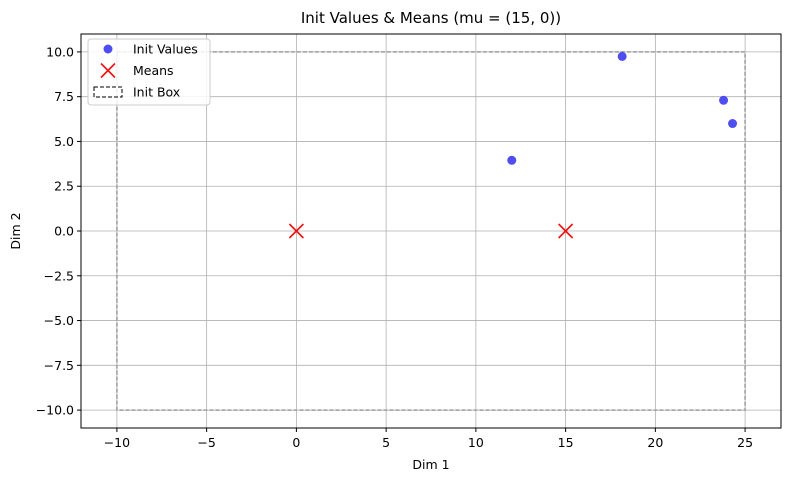 This screenshot has height=482, width=790. I want to click on legend-label: Means, so click(153, 70).